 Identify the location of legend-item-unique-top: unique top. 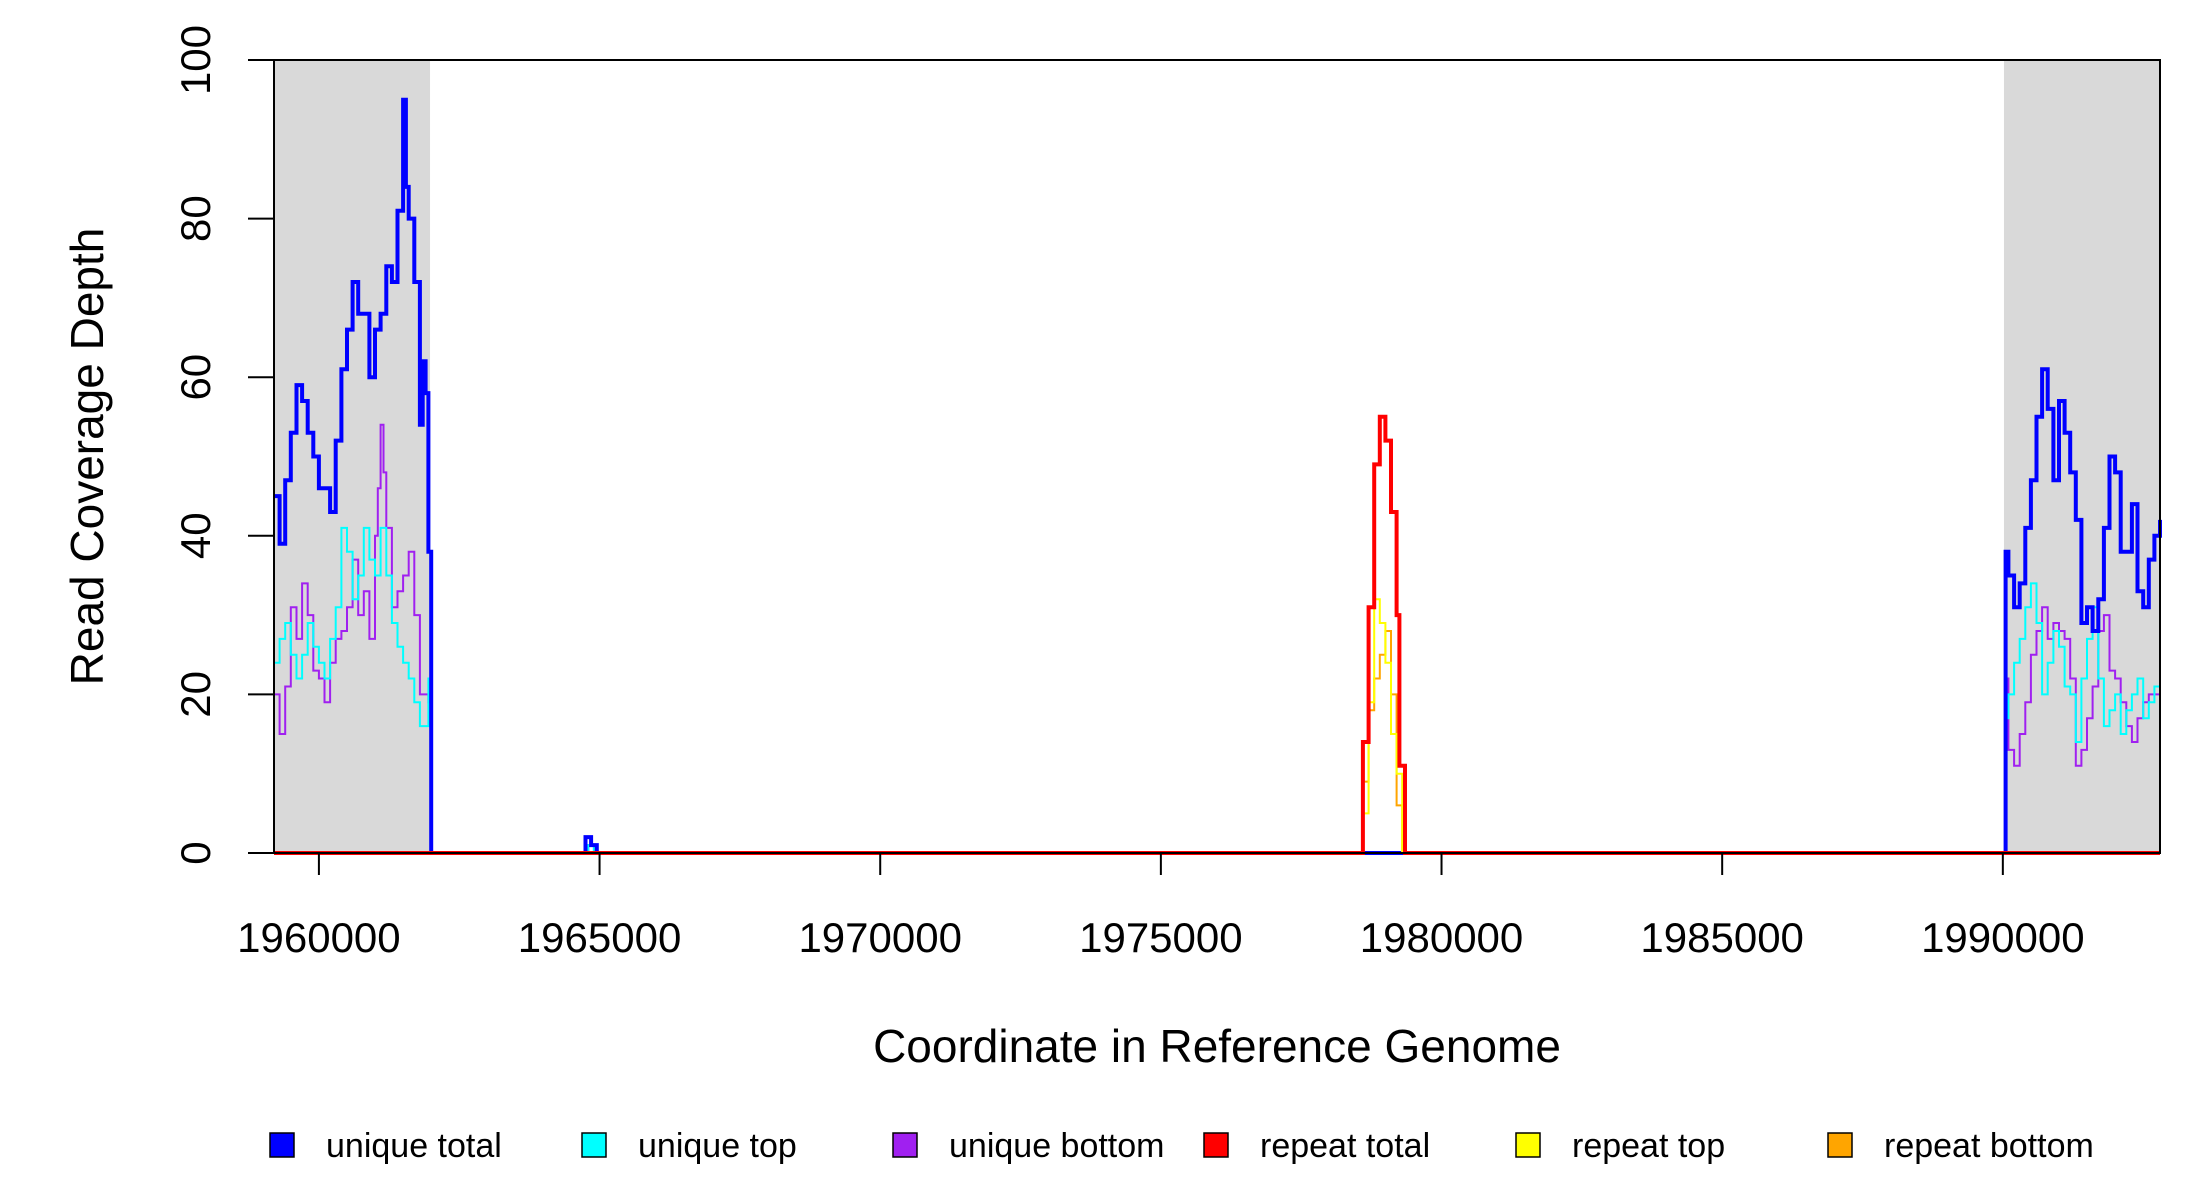
(689, 1146).